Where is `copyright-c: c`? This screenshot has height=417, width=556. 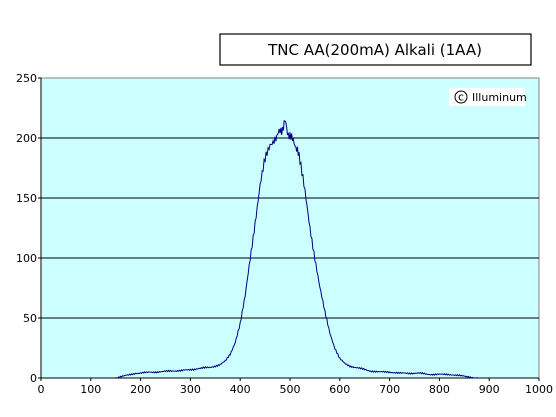 copyright-c: c is located at coordinates (461, 97).